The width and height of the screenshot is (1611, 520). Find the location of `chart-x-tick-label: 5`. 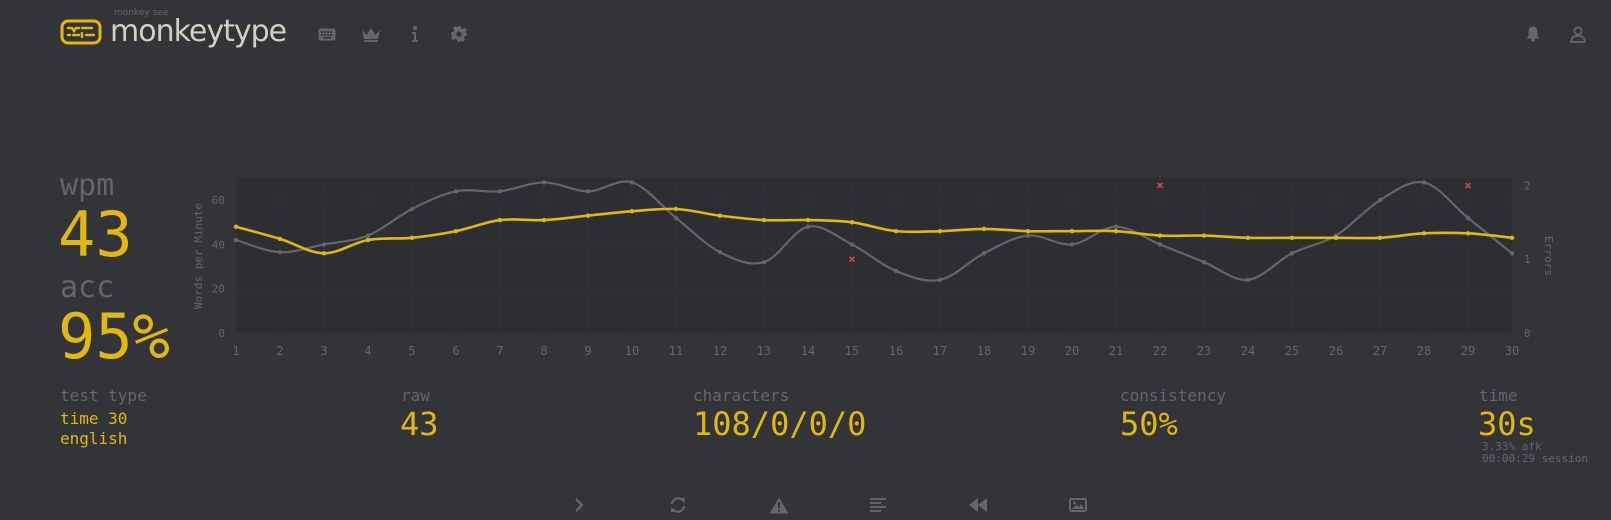

chart-x-tick-label: 5 is located at coordinates (411, 351).